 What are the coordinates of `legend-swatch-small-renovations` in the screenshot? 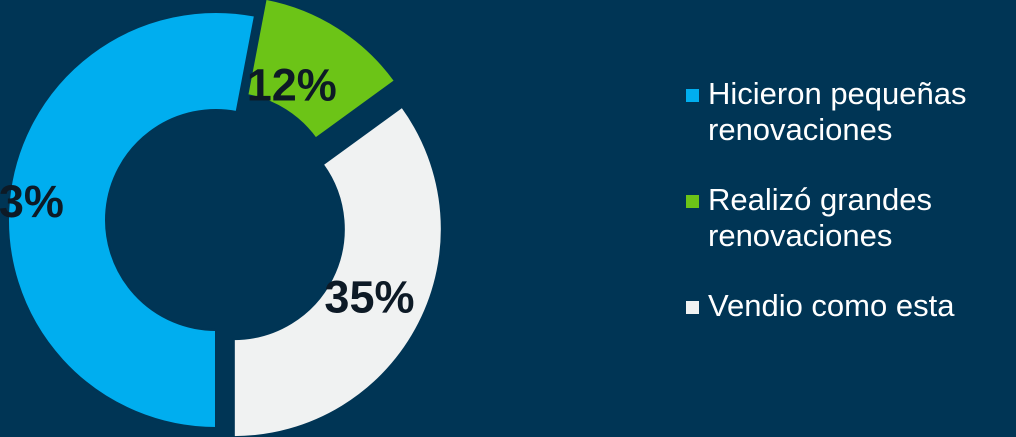 It's located at (692, 95).